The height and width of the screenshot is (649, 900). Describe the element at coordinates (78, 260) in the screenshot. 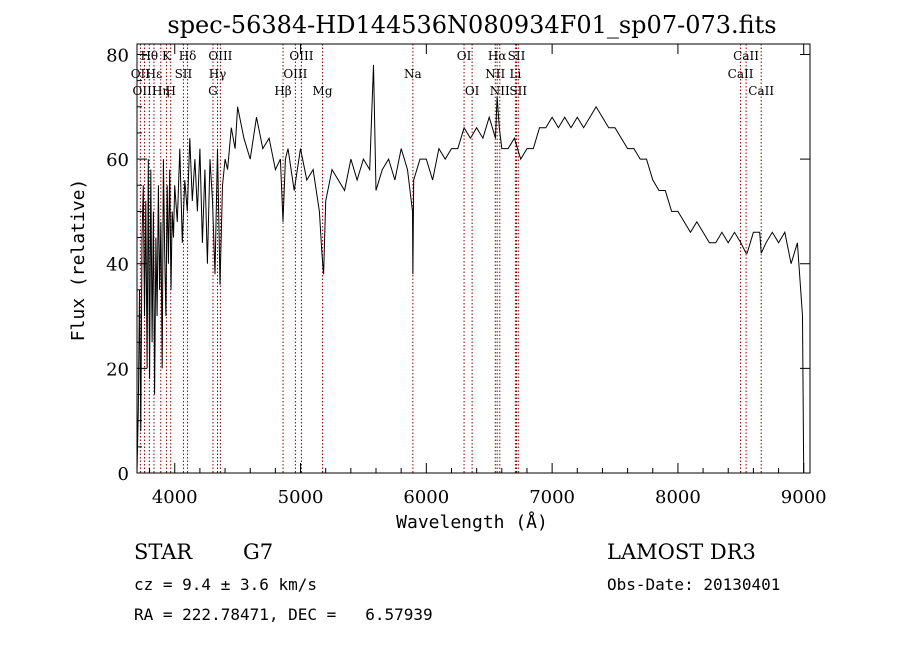

I see `y-axis-label: Flux (relative)` at that location.